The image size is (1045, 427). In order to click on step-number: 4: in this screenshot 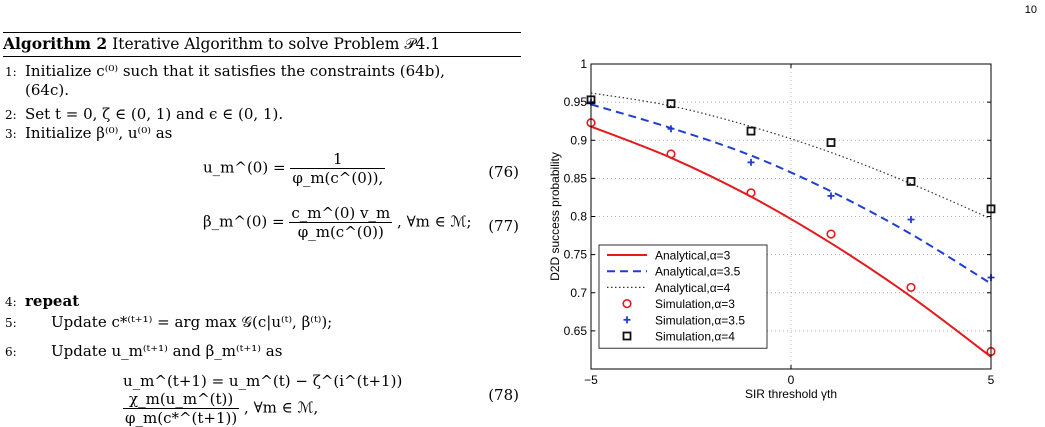, I will do `click(11, 302)`.